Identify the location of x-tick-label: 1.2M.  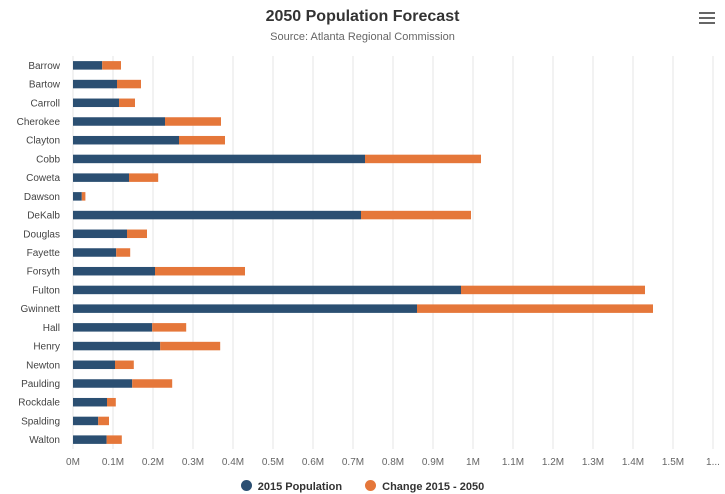
(553, 462).